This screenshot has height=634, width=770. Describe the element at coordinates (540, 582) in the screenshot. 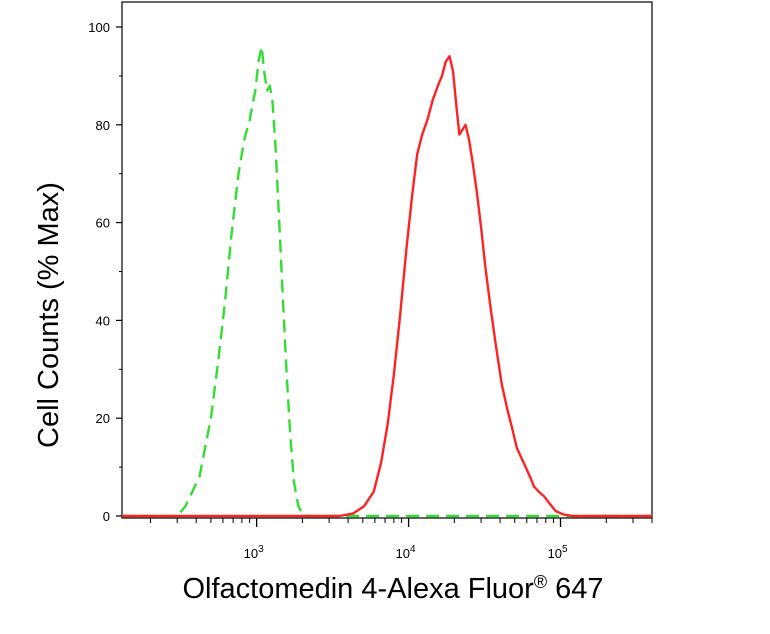

I see `x-axis-label-superscript: ®` at that location.